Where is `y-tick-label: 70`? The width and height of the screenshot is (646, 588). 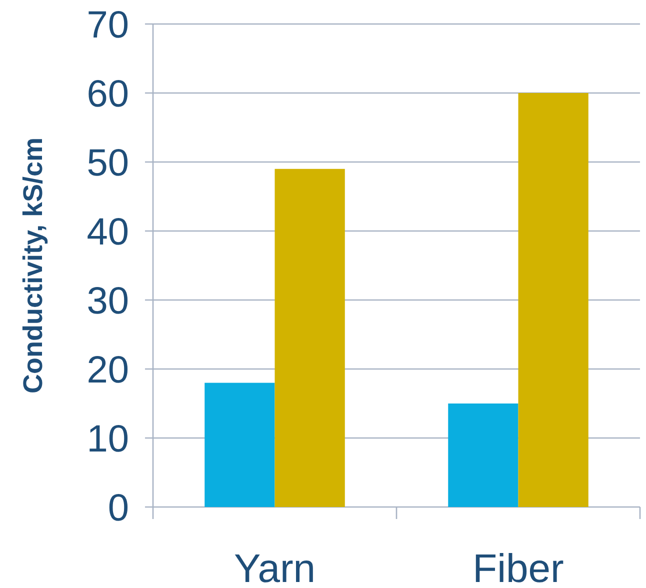 y-tick-label: 70 is located at coordinates (107, 25).